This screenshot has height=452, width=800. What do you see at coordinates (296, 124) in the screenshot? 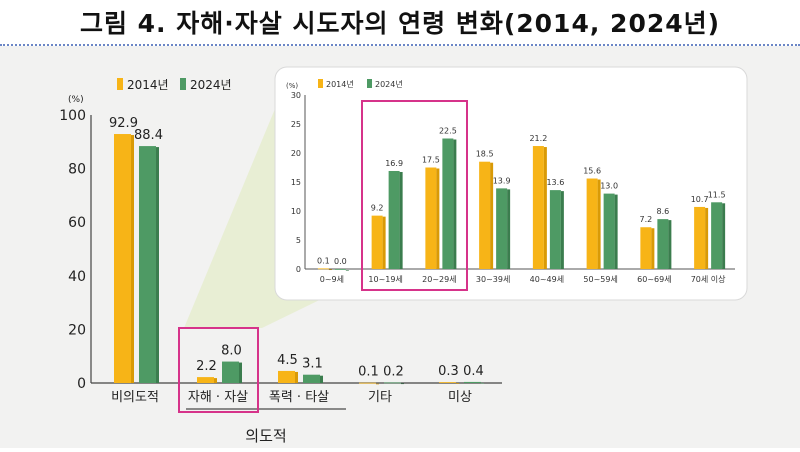
I see `inset-ytick: 25` at bounding box center [296, 124].